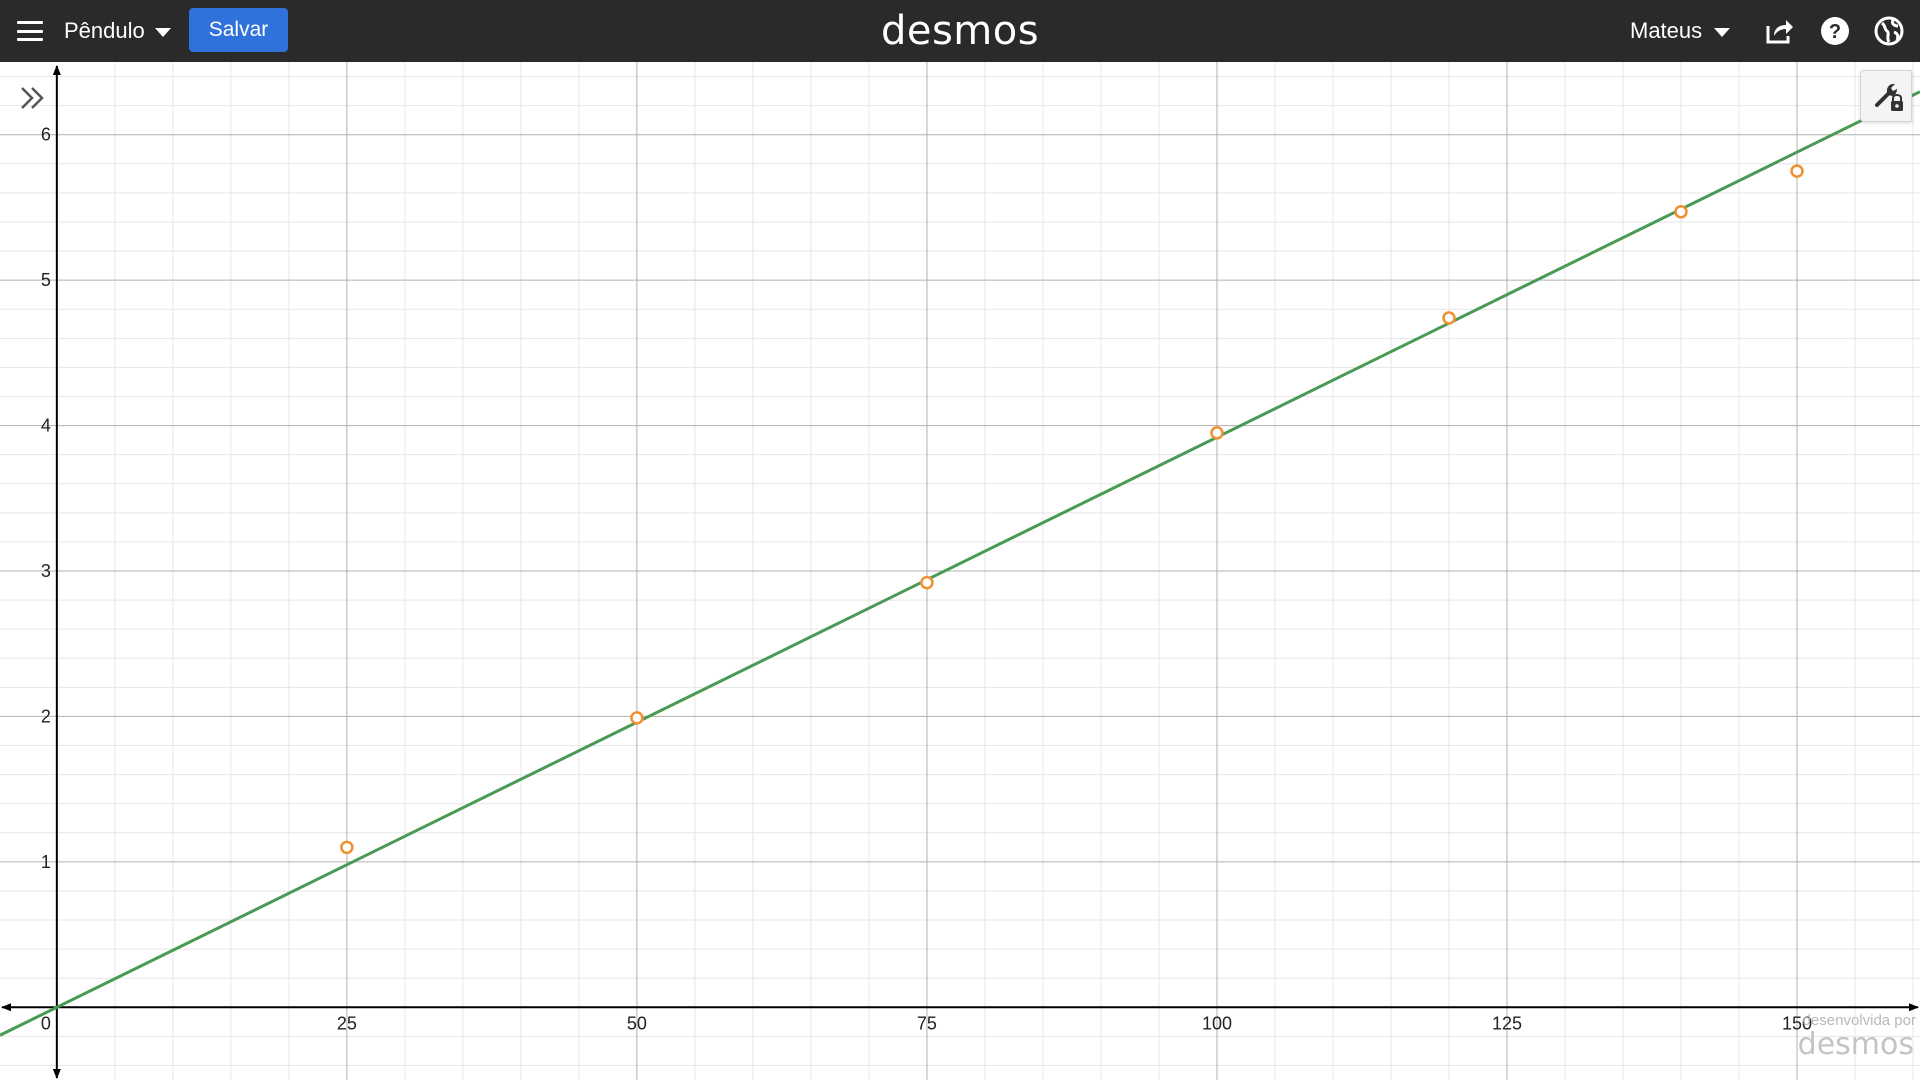 This screenshot has height=1080, width=1920. Describe the element at coordinates (104, 30) in the screenshot. I see `graph-title: Pêndulo` at that location.